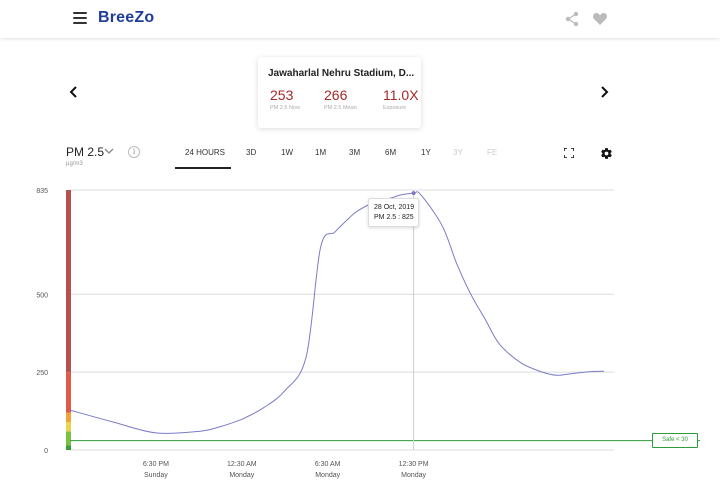  I want to click on gear-icon, so click(606, 153).